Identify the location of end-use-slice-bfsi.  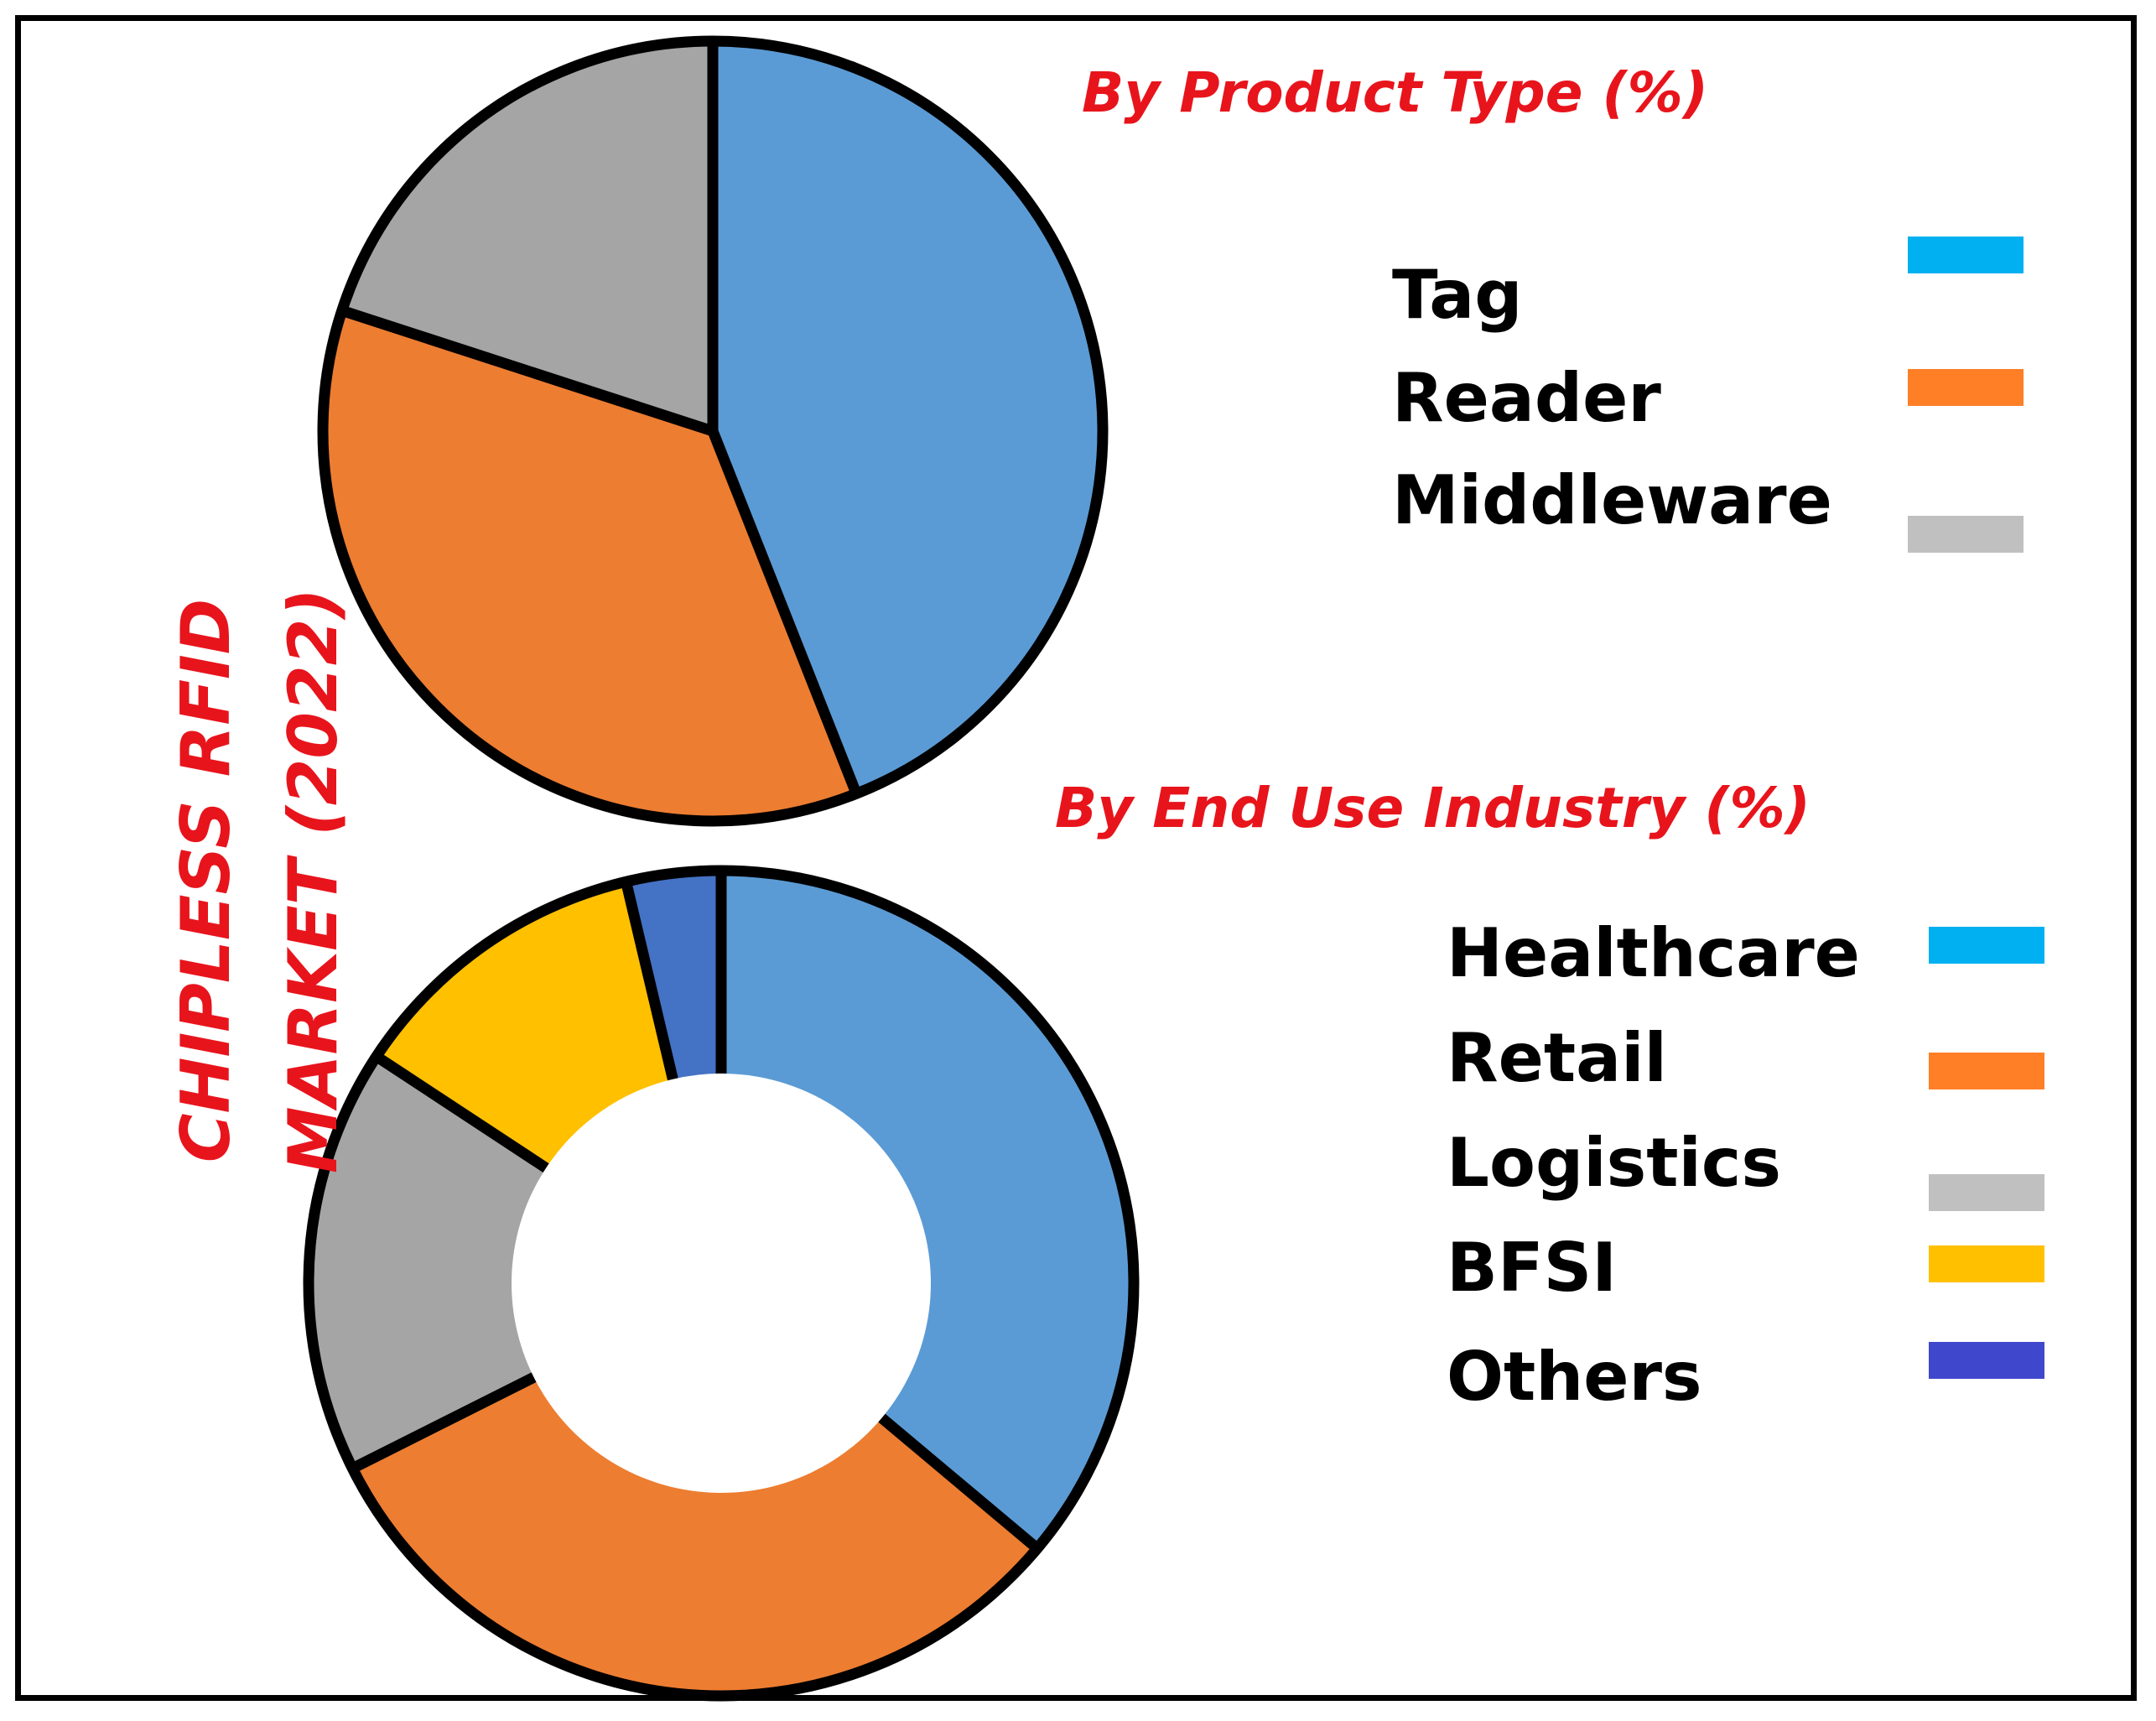
(524, 1024).